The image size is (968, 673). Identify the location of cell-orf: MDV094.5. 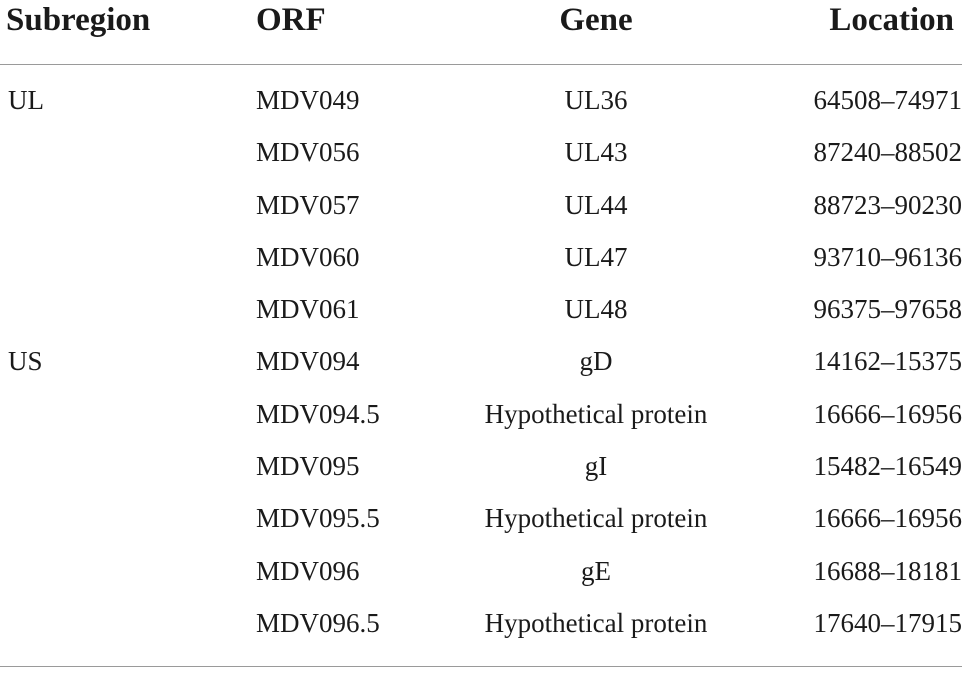
(318, 413).